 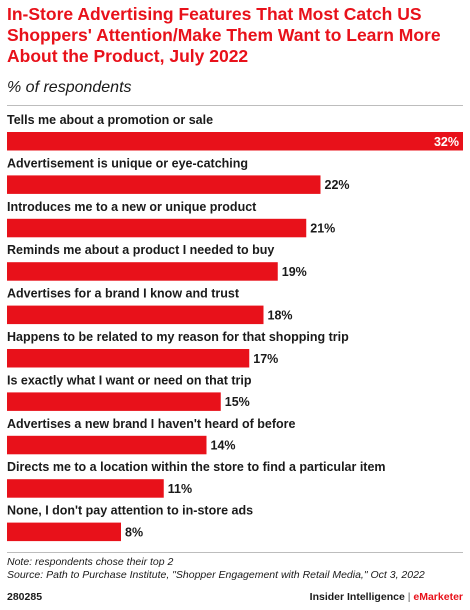 What do you see at coordinates (223, 446) in the screenshot?
I see `value-label-advertises-a-new-brand-i-haven-t-heard-o: 14%` at bounding box center [223, 446].